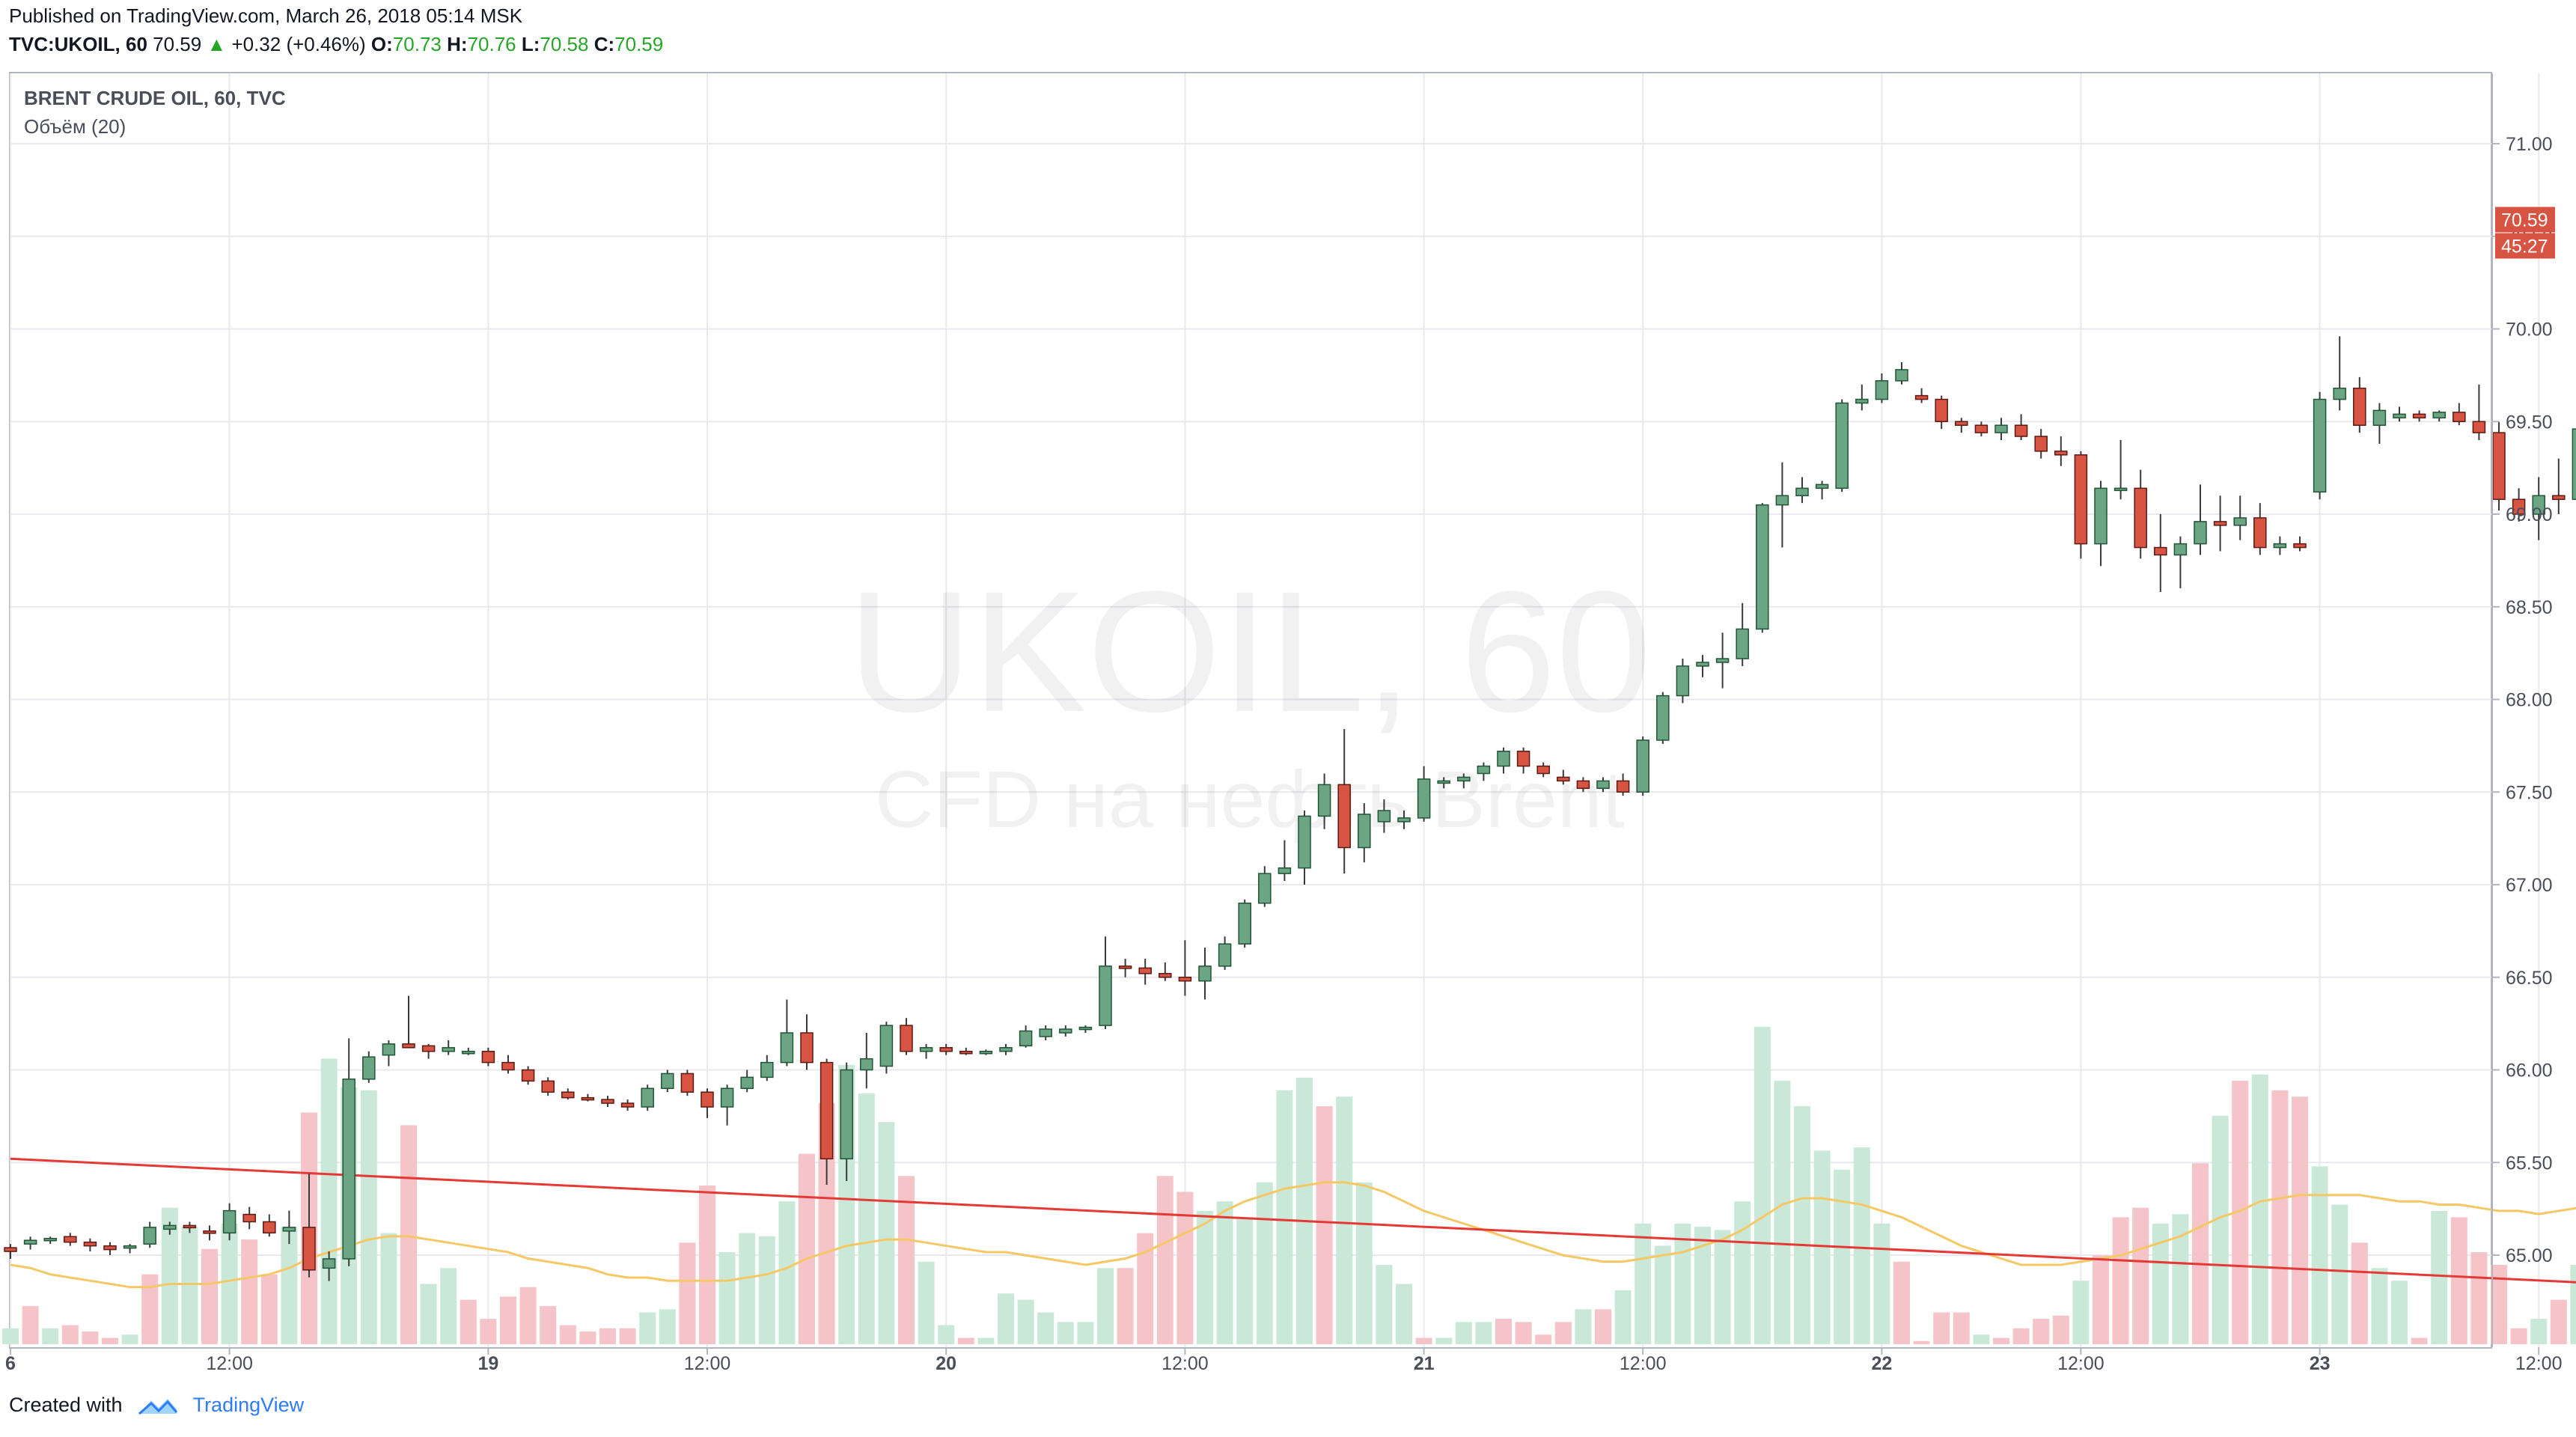 Image resolution: width=2576 pixels, height=1437 pixels. I want to click on created-with-text: Created with, so click(66, 1405).